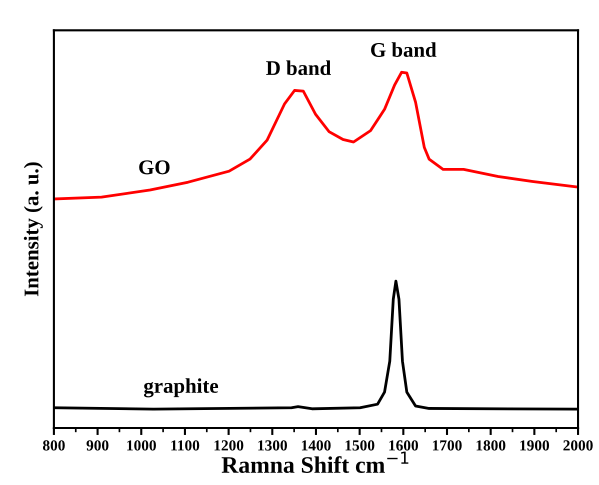  I want to click on x-tick-label: 1300, so click(272, 445).